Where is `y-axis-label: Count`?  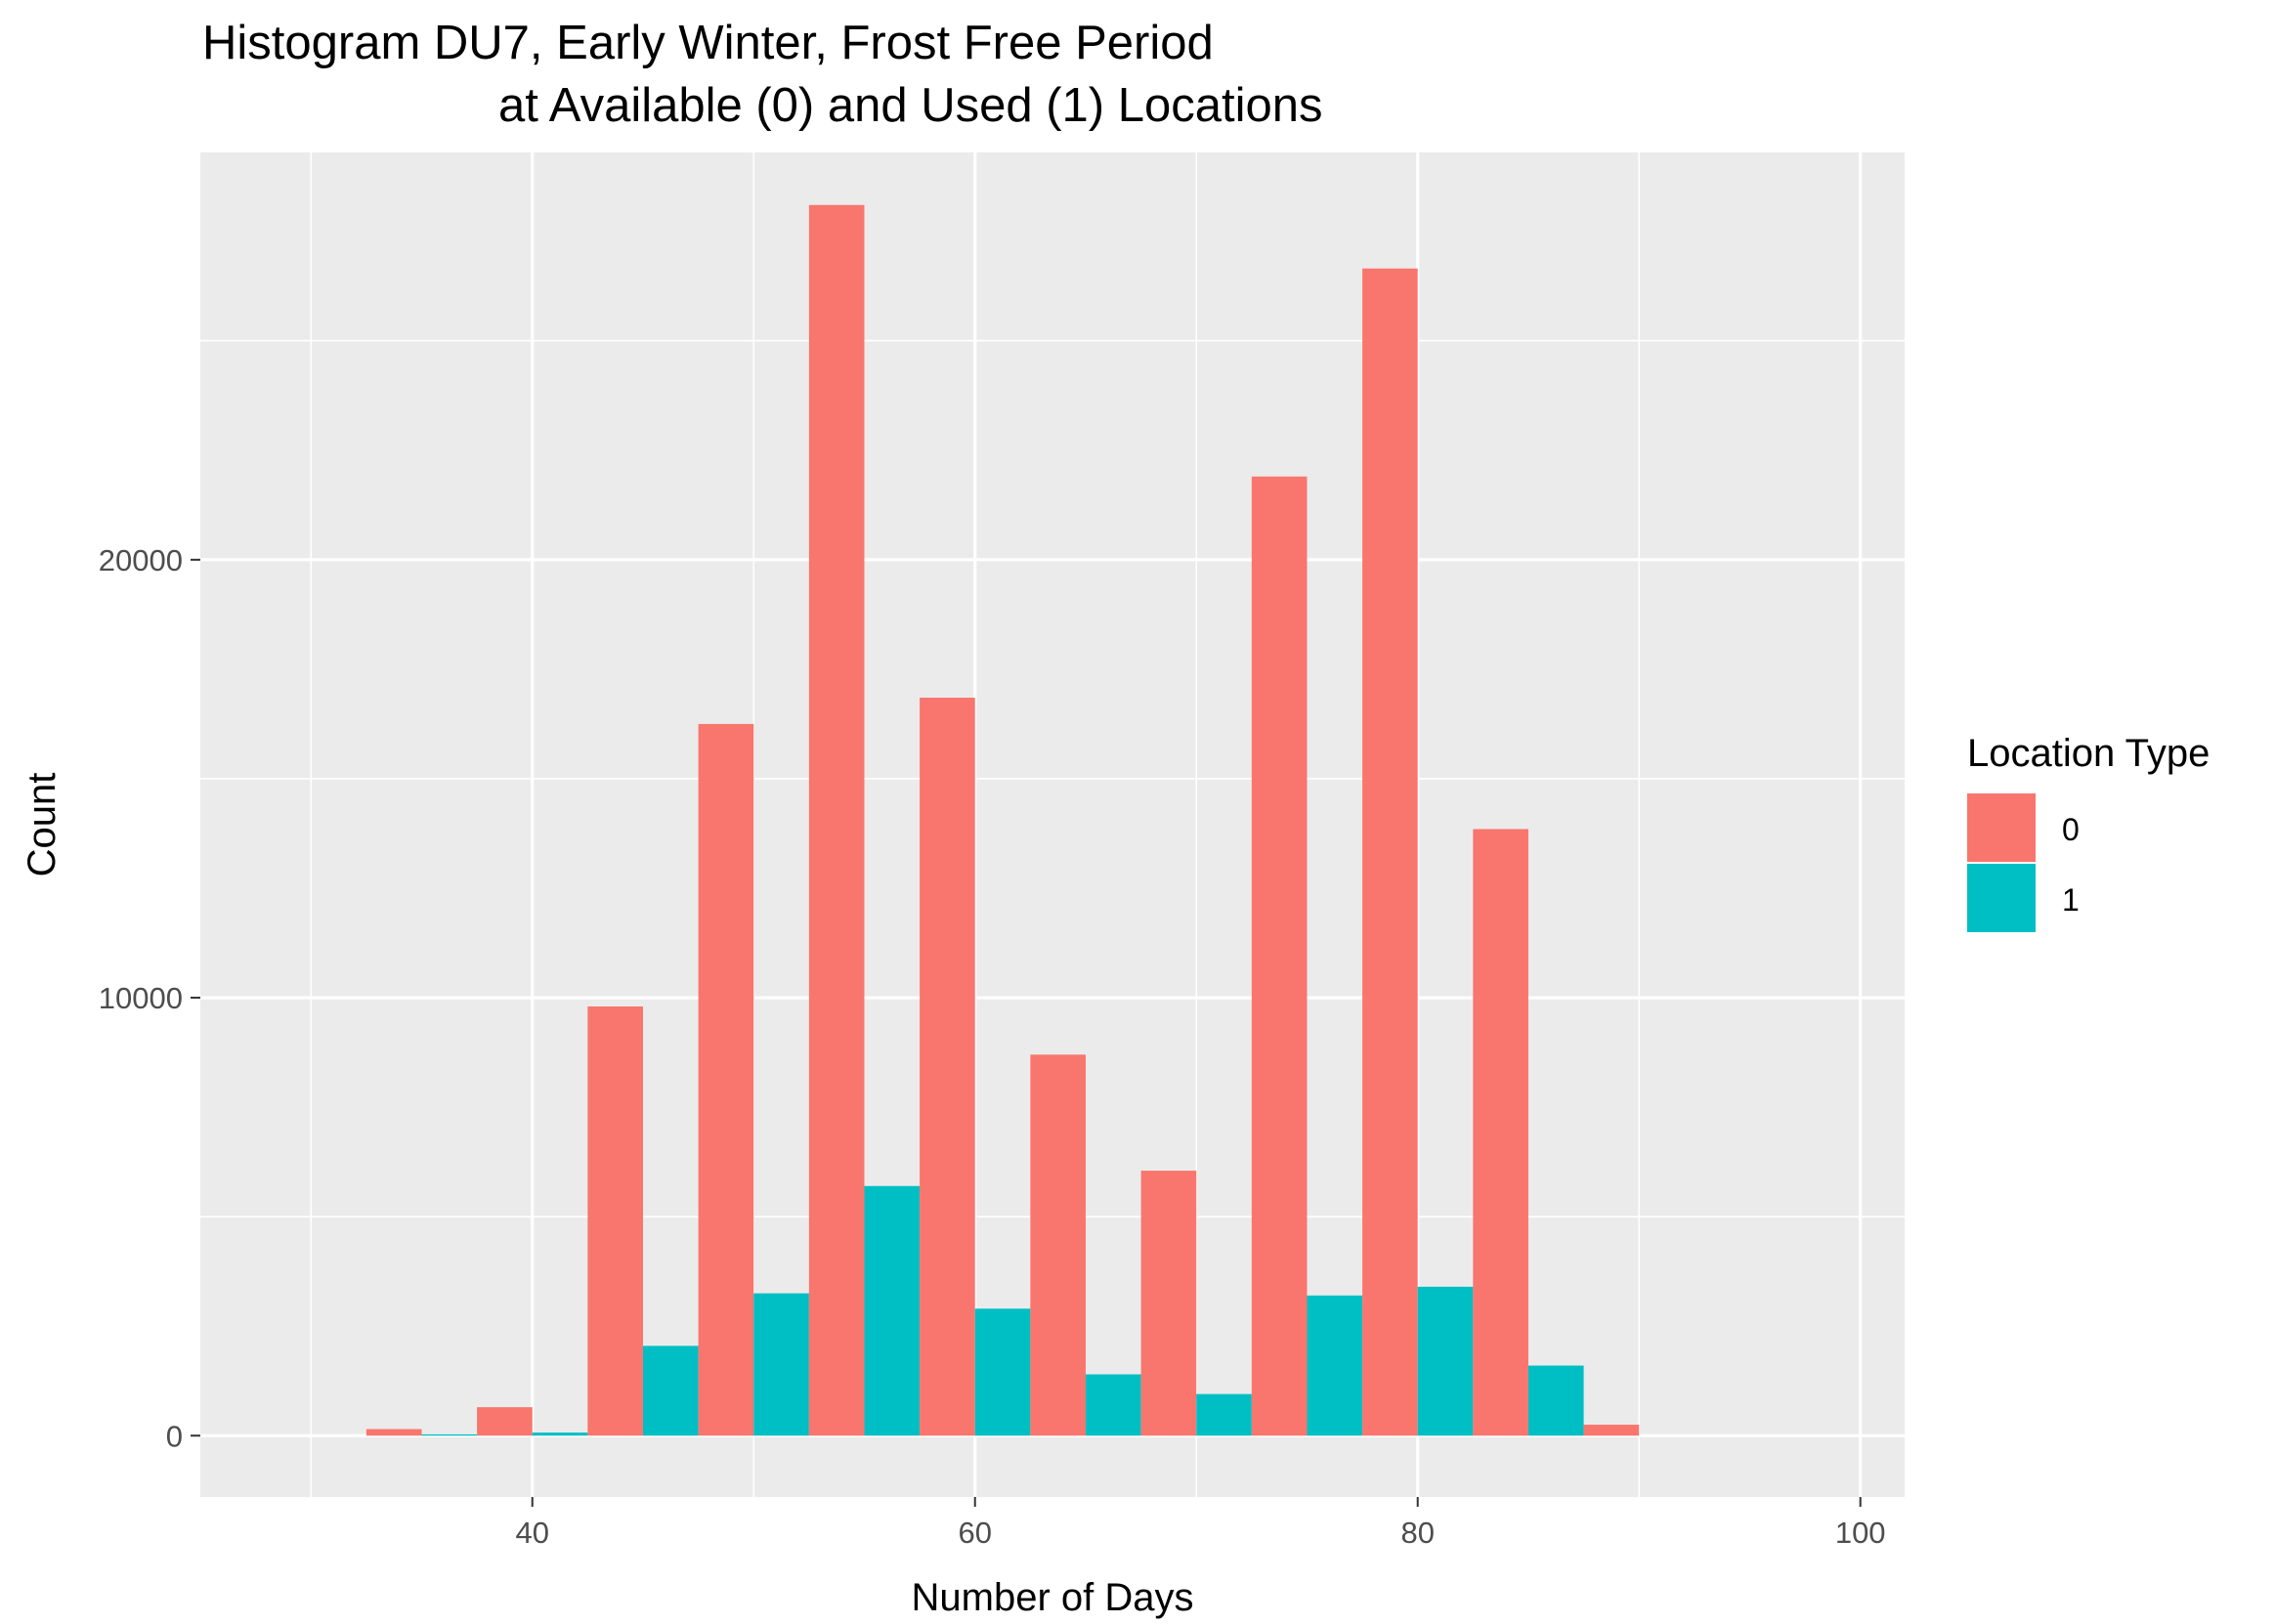
y-axis-label: Count is located at coordinates (42, 825).